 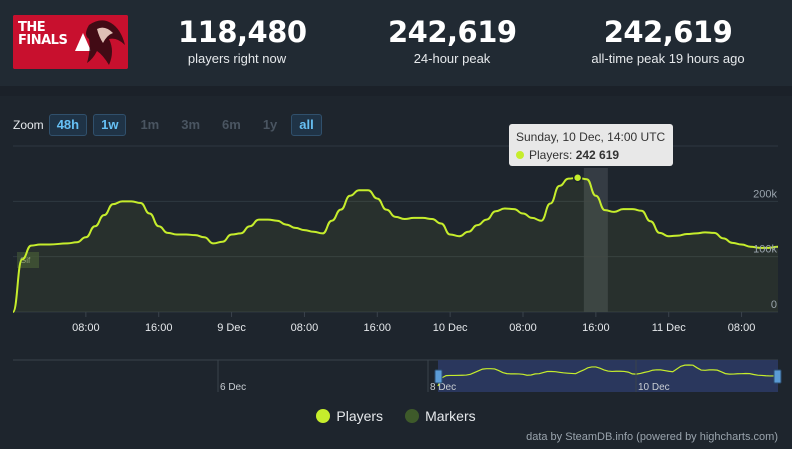 I want to click on y-tick-label: 100k, so click(x=765, y=250).